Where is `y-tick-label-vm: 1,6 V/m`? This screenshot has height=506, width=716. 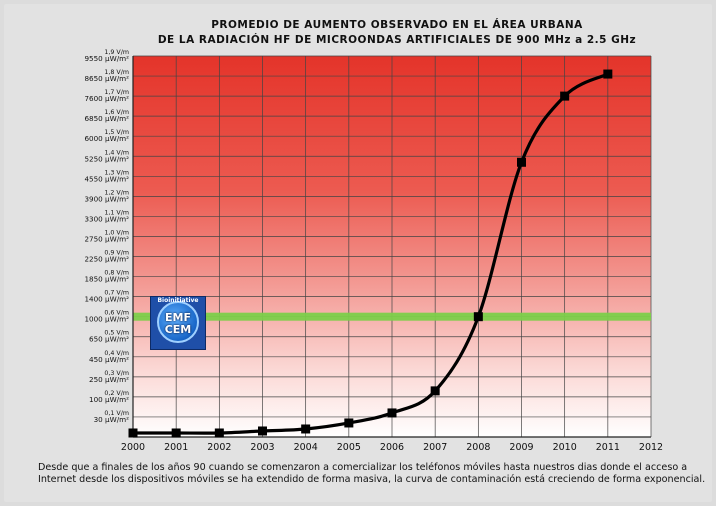 y-tick-label-vm: 1,6 V/m is located at coordinates (116, 112).